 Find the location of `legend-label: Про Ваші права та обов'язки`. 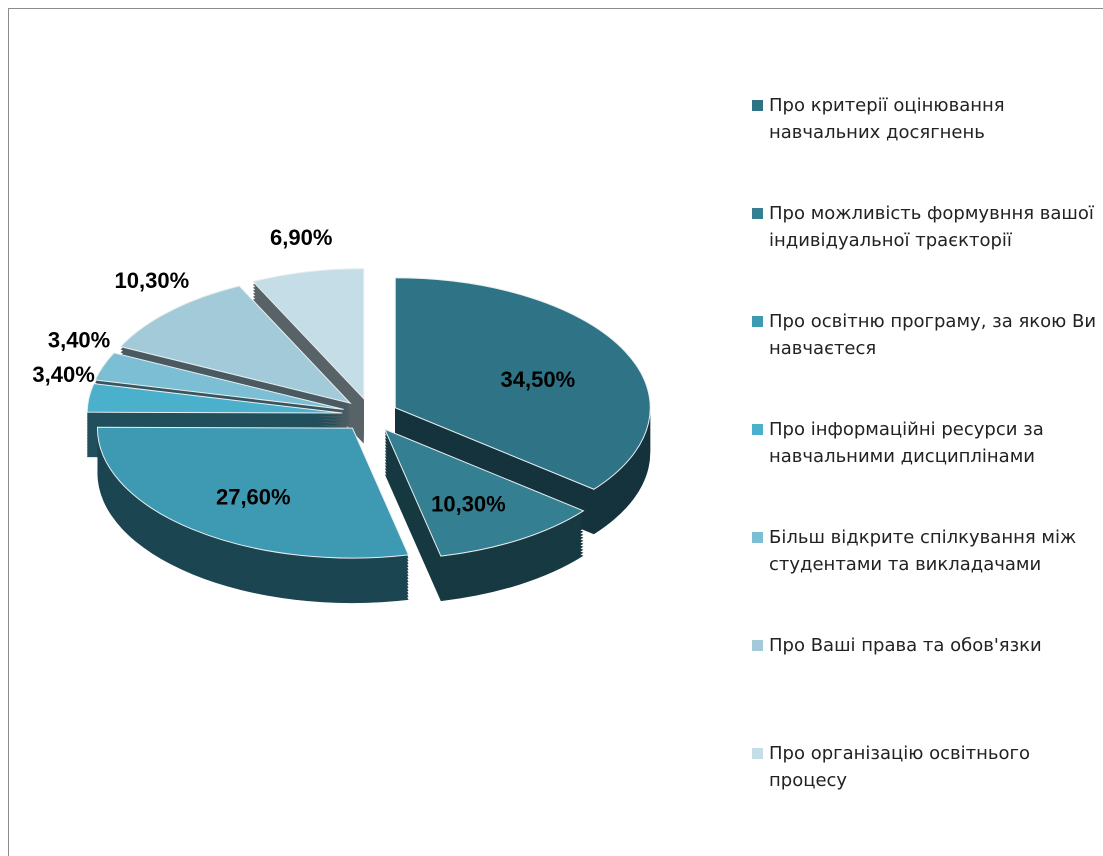

legend-label: Про Ваші права та обов'язки is located at coordinates (905, 645).